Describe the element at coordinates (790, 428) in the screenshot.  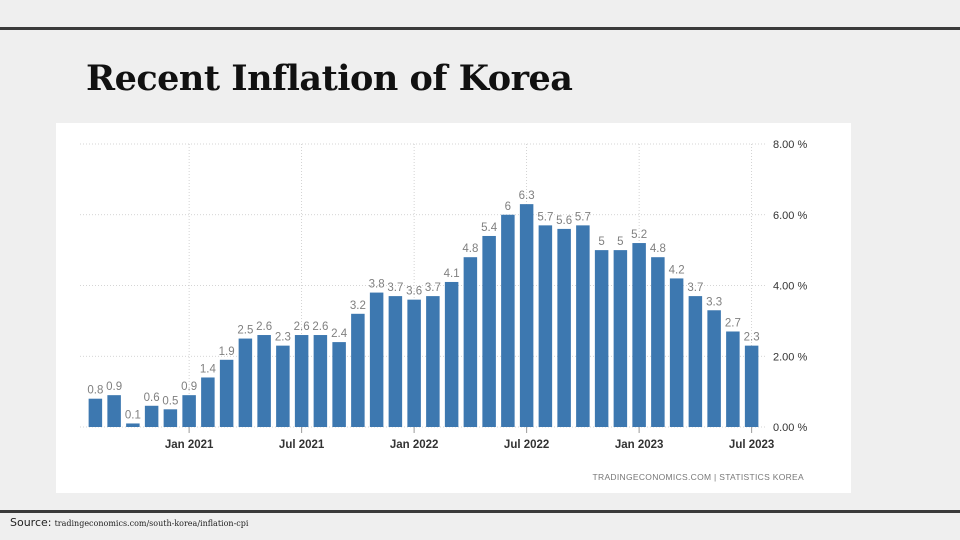
I see `y-tick-label: 0.00 %` at that location.